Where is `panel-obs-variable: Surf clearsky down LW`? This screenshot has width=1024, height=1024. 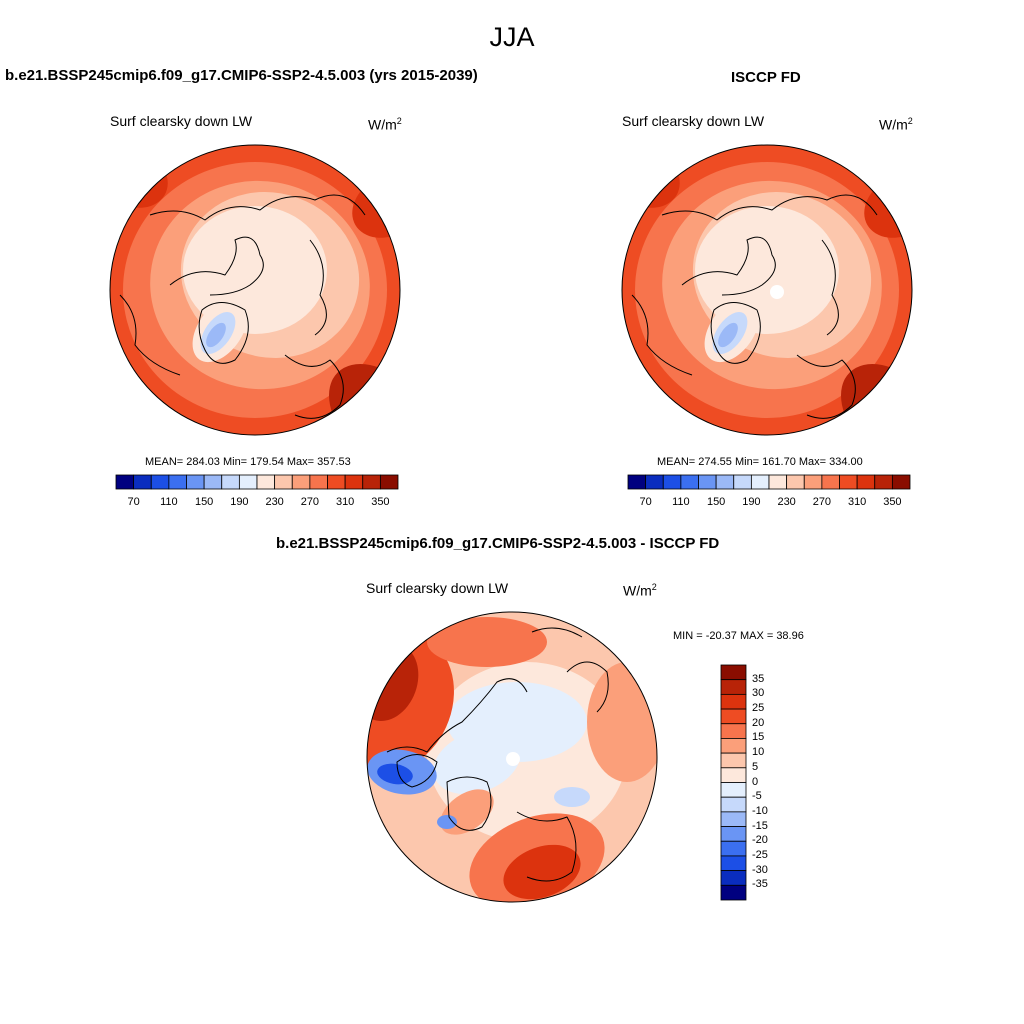
panel-obs-variable: Surf clearsky down LW is located at coordinates (693, 121).